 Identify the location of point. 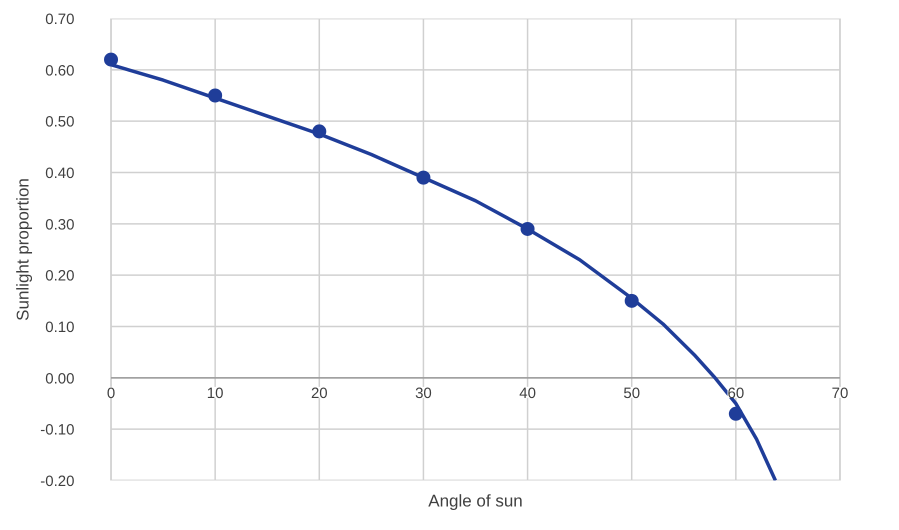
(111, 59).